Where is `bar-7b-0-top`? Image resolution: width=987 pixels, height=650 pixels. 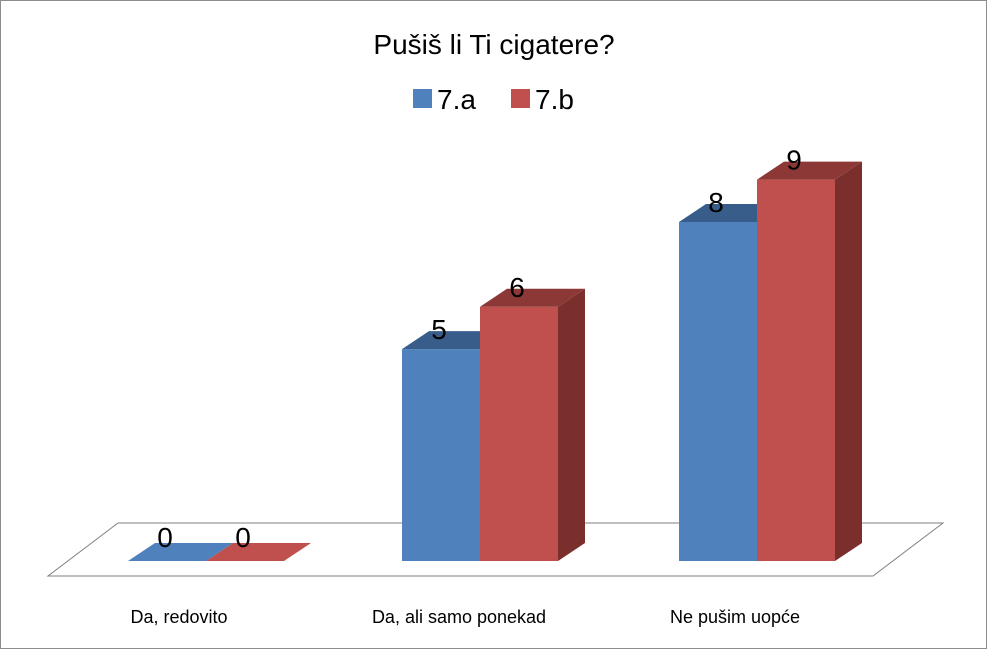
bar-7b-0-top is located at coordinates (258, 552).